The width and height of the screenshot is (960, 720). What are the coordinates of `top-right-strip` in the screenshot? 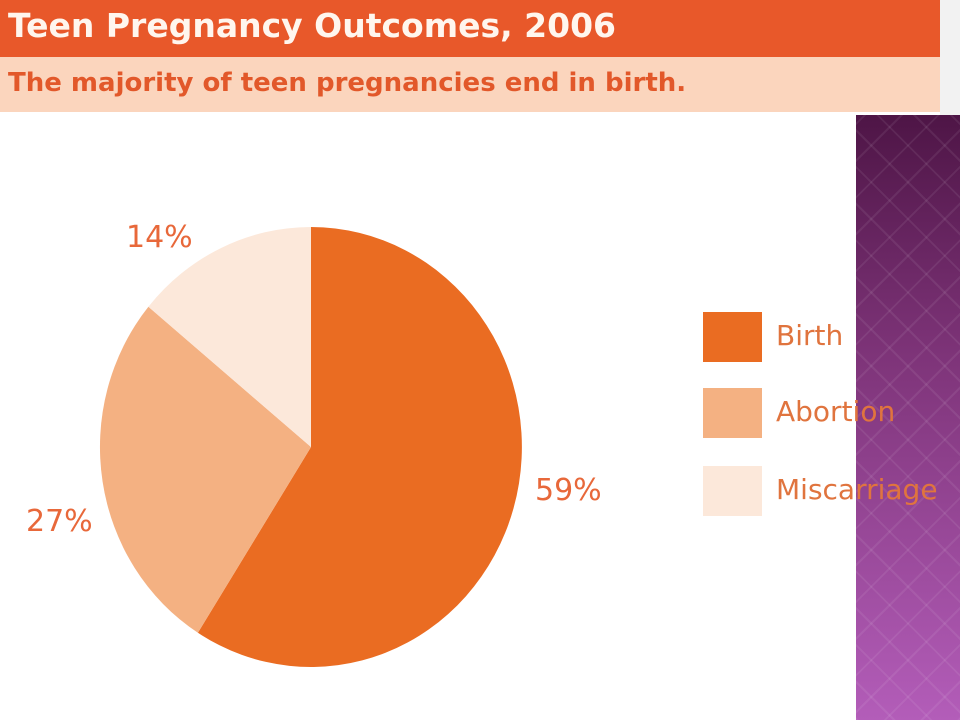 It's located at (950, 57).